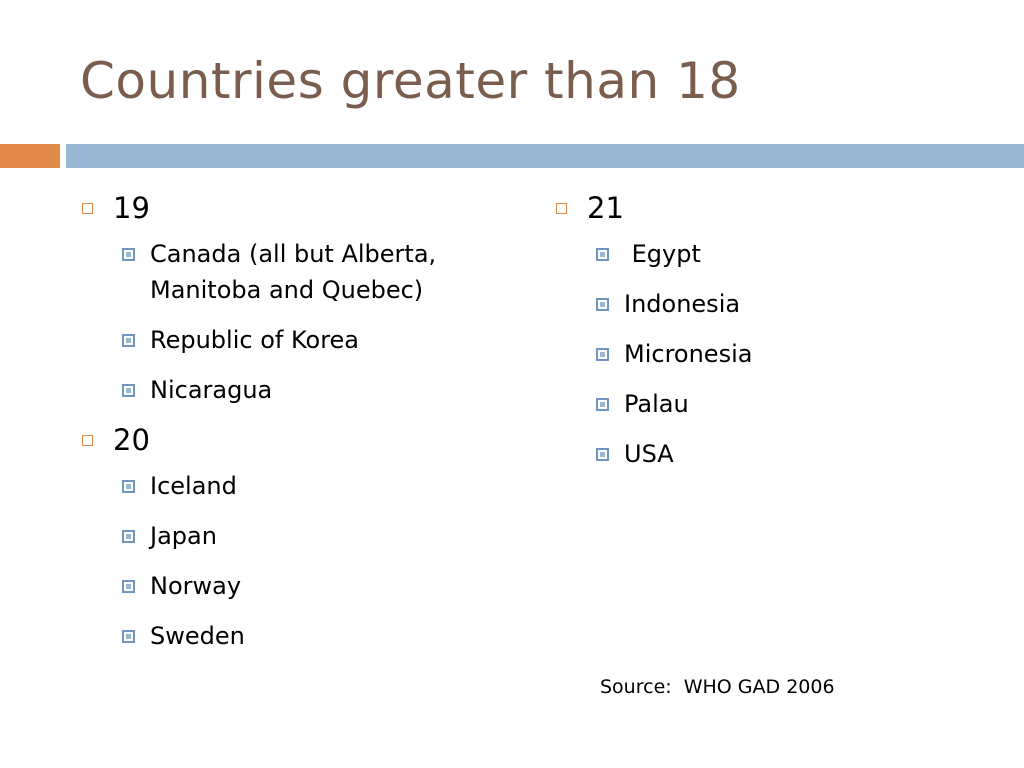 The height and width of the screenshot is (768, 1024). Describe the element at coordinates (545, 156) in the screenshot. I see `title-accent-bar-blue` at that location.